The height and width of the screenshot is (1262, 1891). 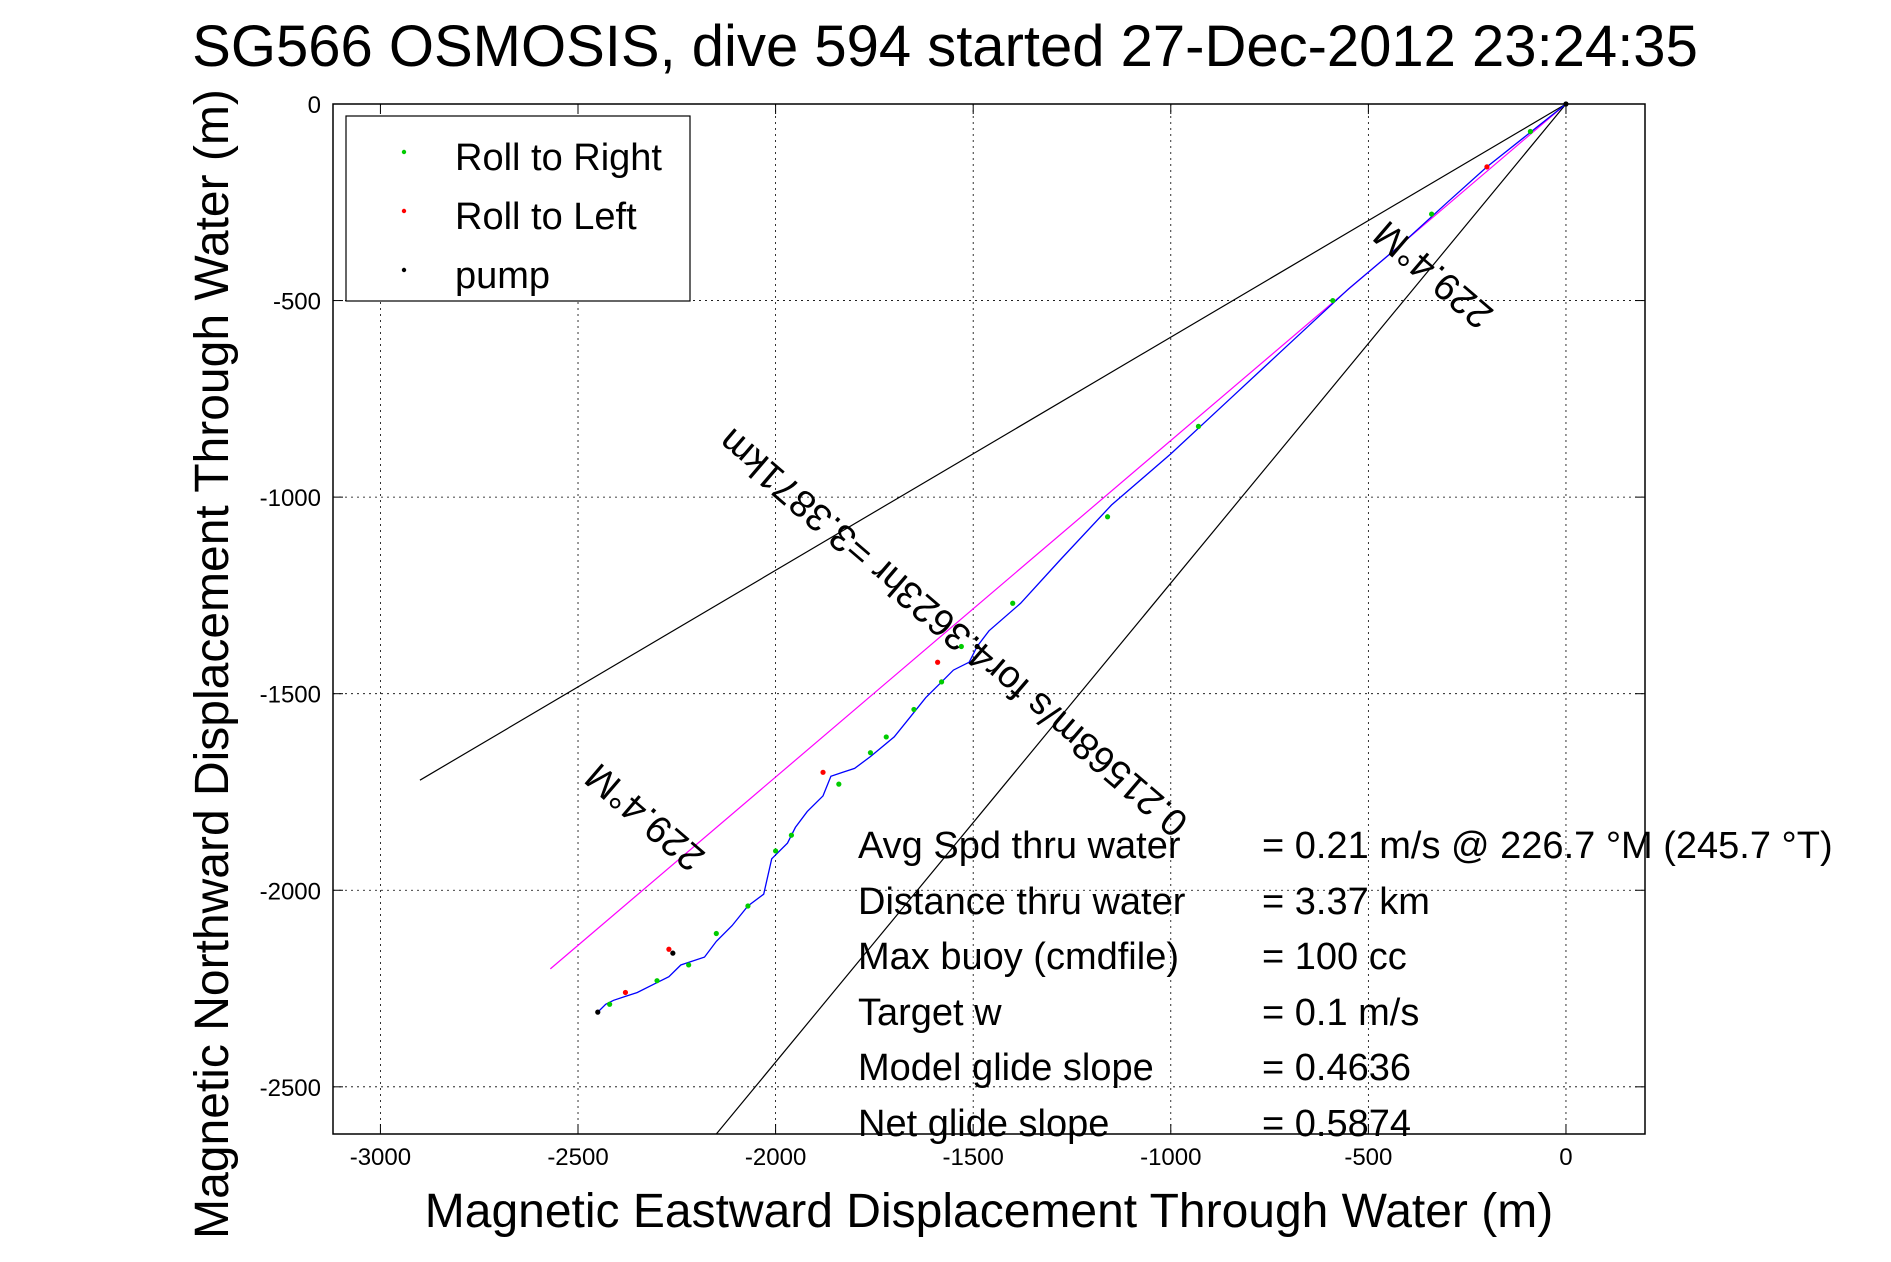 I want to click on stat-value-distance: = 3.37 km, so click(x=1346, y=902).